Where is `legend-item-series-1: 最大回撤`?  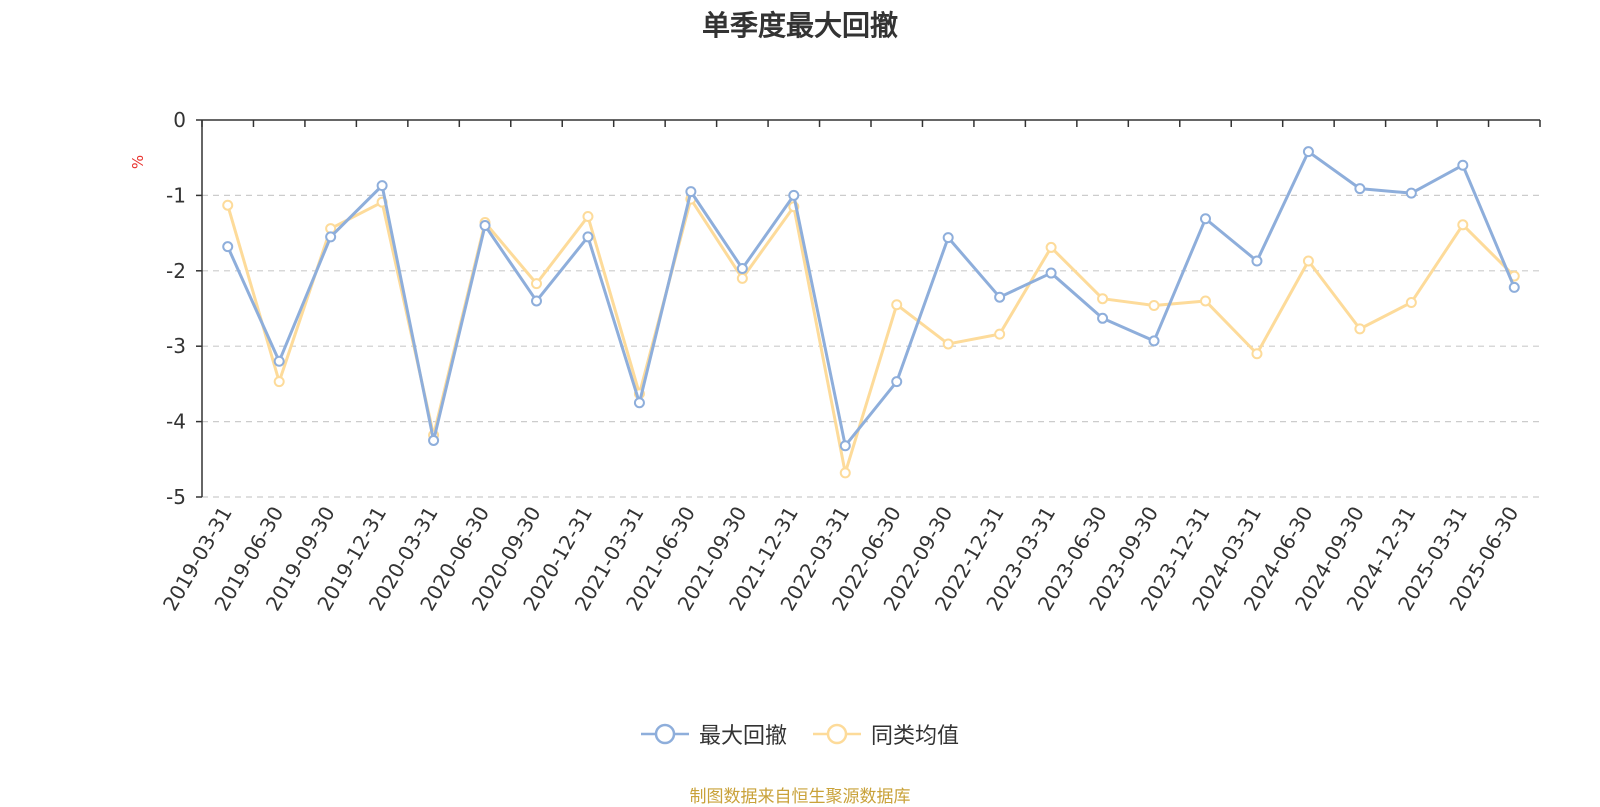 legend-item-series-1: 最大回撤 is located at coordinates (713, 734).